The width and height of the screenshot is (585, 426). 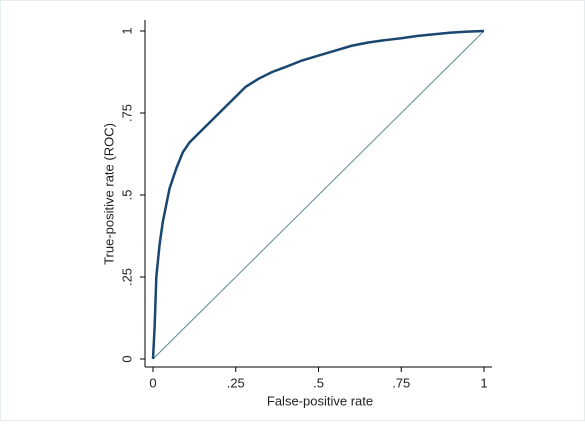 I want to click on y-tick-label: .75, so click(x=126, y=113).